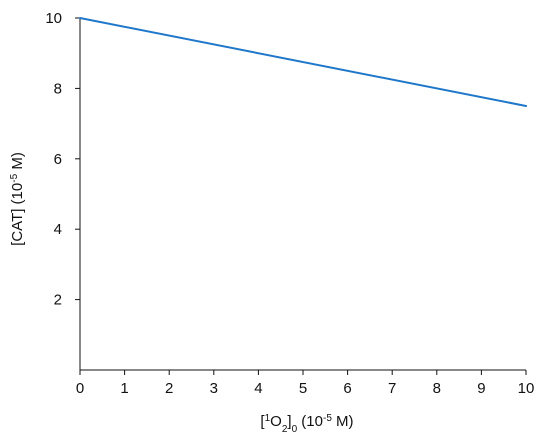 The image size is (550, 435). What do you see at coordinates (169, 388) in the screenshot?
I see `x-tick-label-2: 2` at bounding box center [169, 388].